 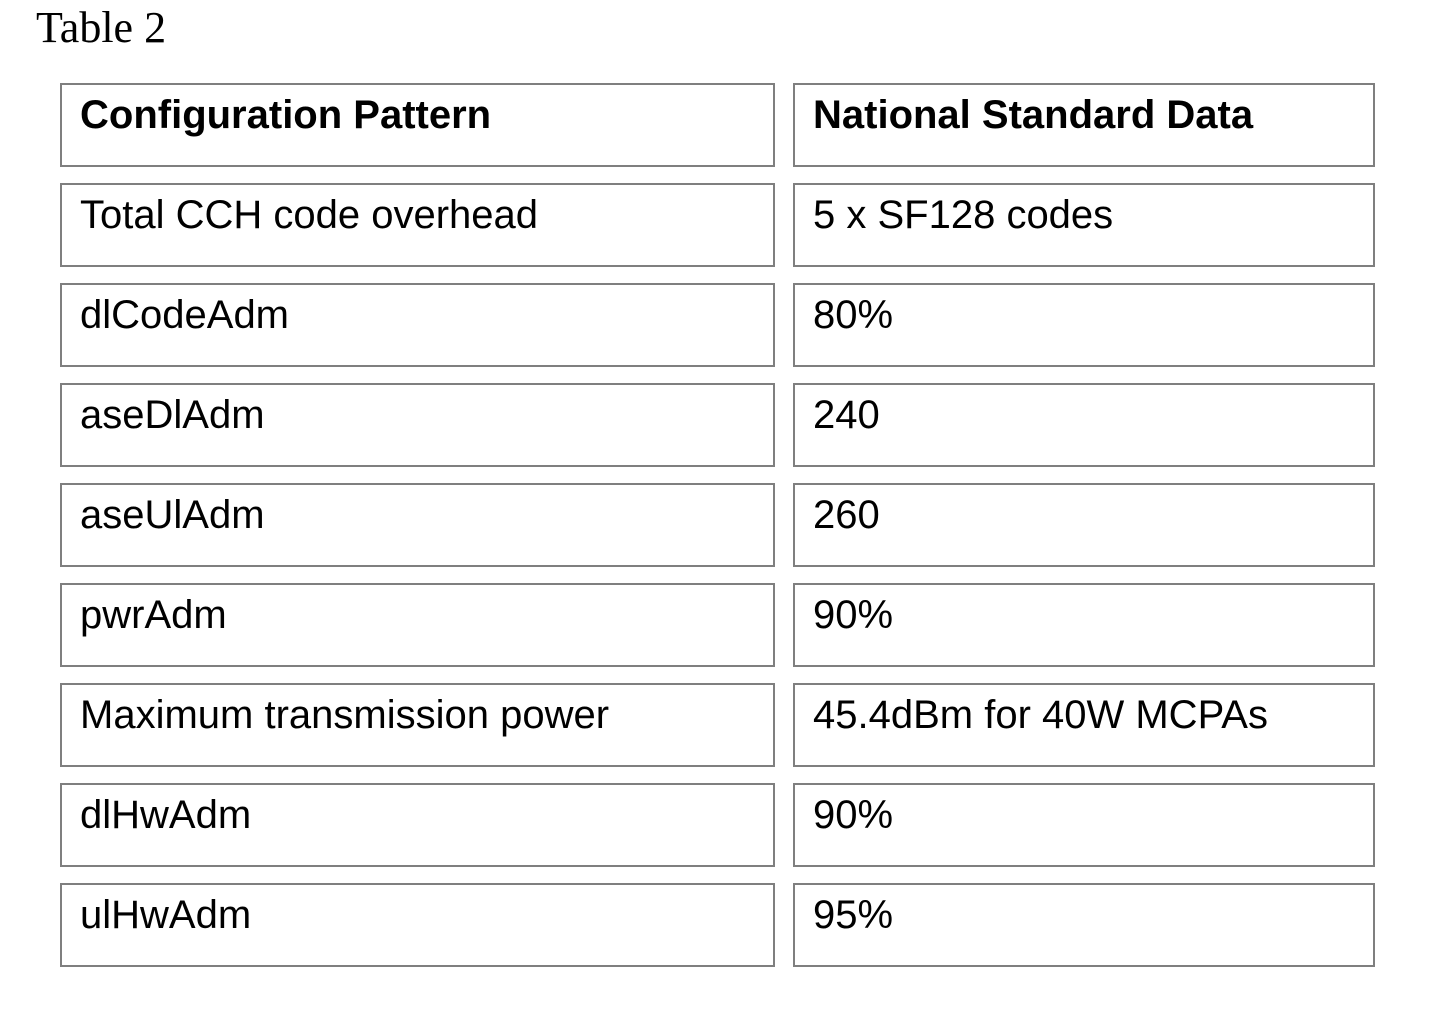 I want to click on row-cell-value: 240, so click(x=1084, y=425).